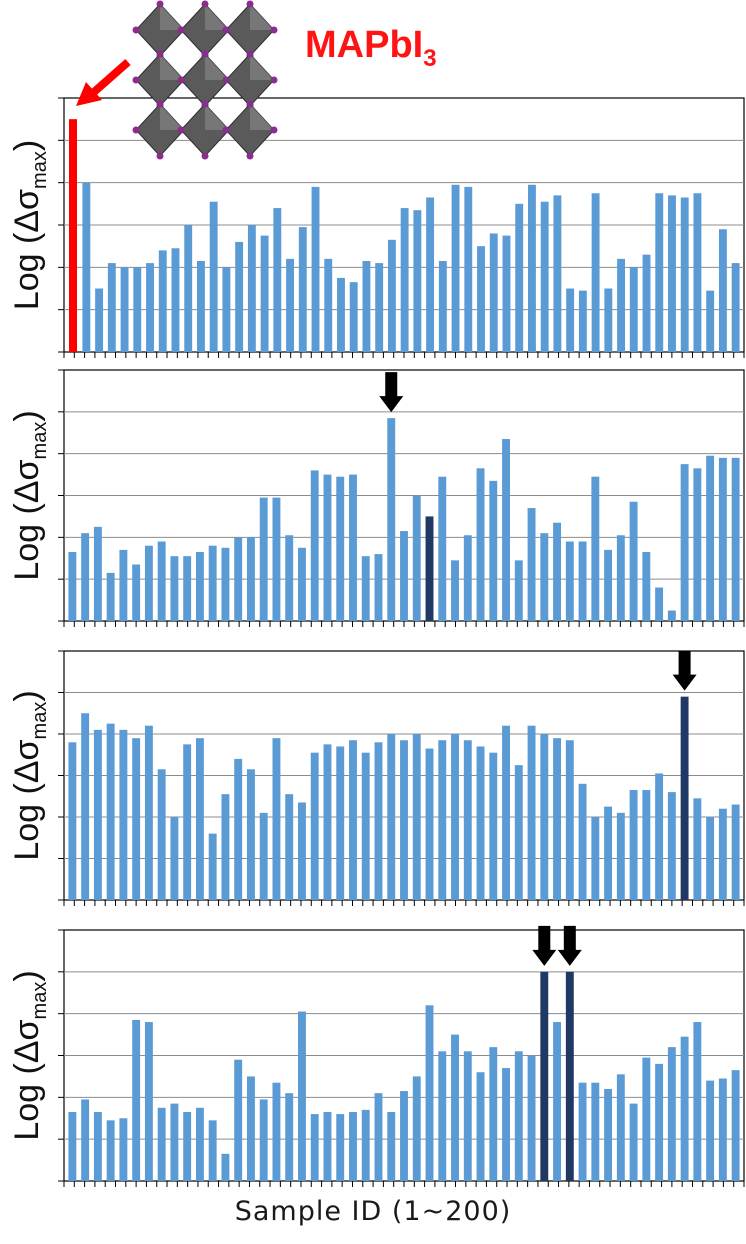  I want to click on crystal-structure-icon, so click(205, 80).